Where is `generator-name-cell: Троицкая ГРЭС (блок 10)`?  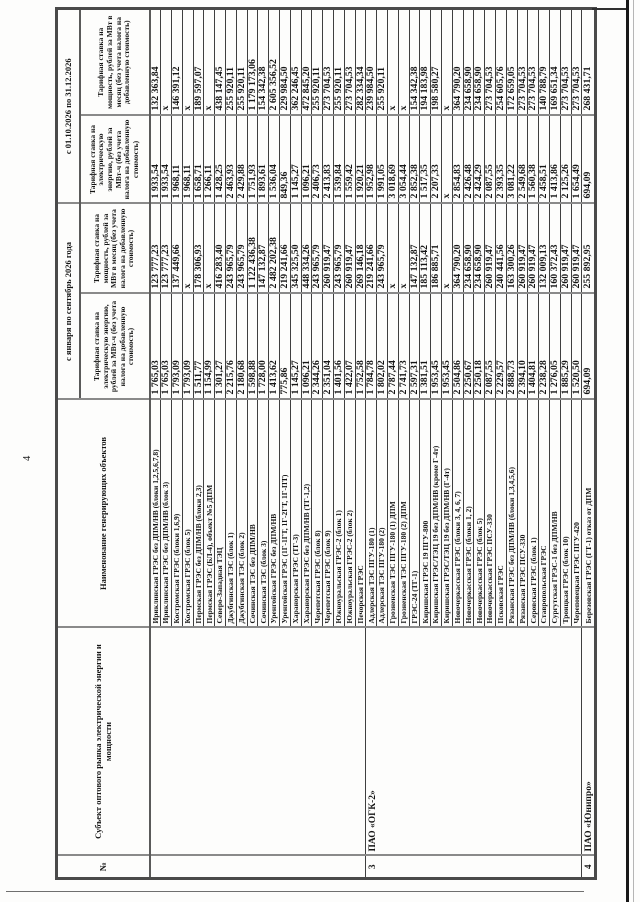
generator-name-cell: Троицкая ГРЭС (блок 10) is located at coordinates (566, 513).